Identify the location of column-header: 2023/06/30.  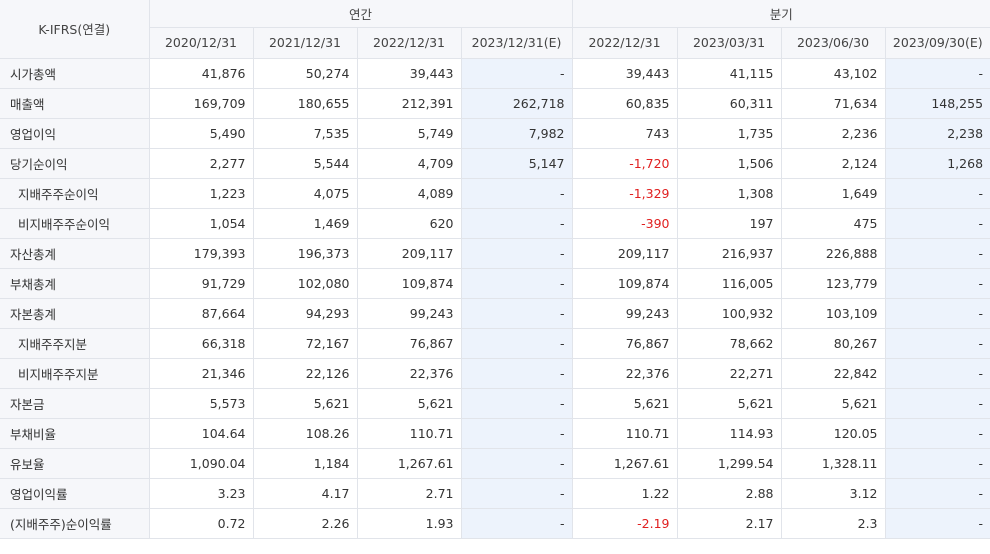
(833, 42).